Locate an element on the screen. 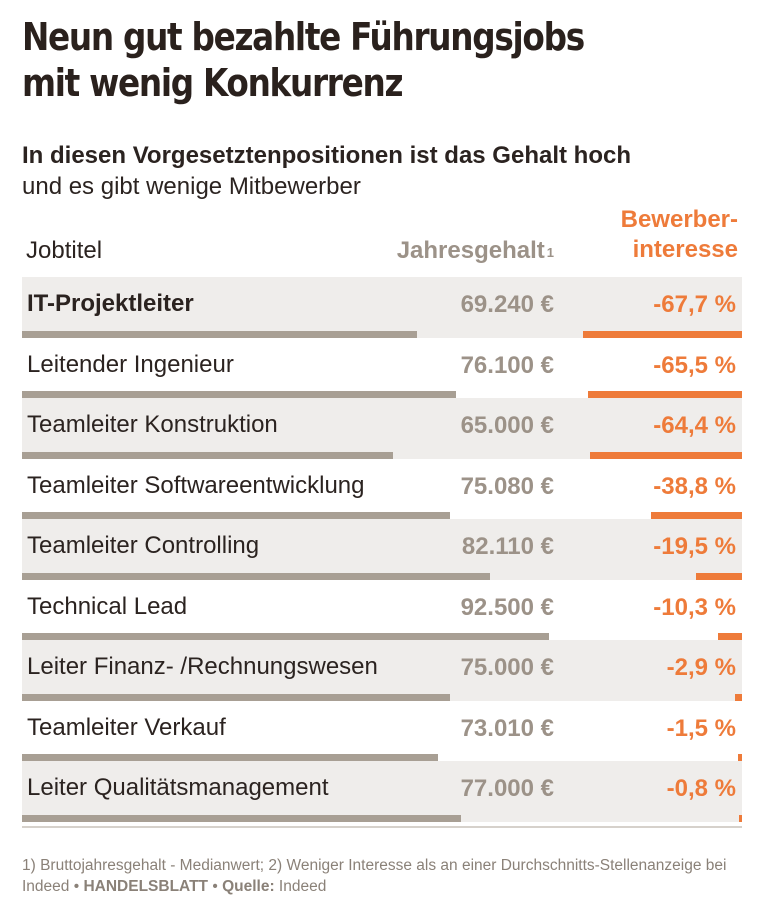 The width and height of the screenshot is (760, 919). interest-label: -2,9 % is located at coordinates (701, 667).